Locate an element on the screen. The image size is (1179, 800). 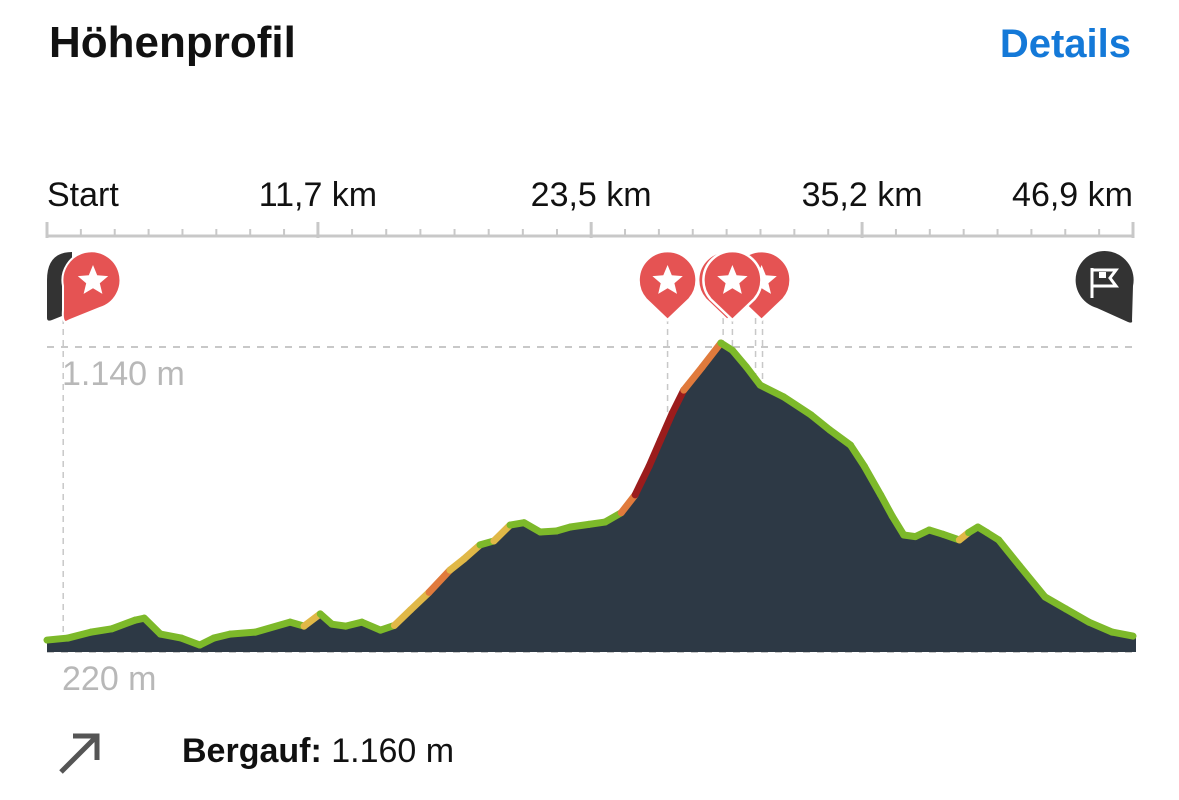
x-tick-label: 11,7 km is located at coordinates (318, 195).